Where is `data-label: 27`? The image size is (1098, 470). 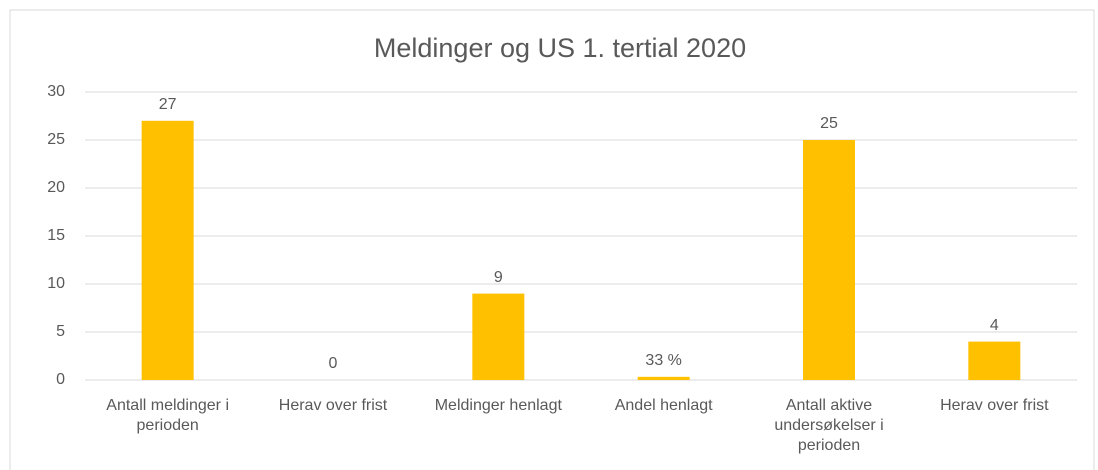 data-label: 27 is located at coordinates (168, 104).